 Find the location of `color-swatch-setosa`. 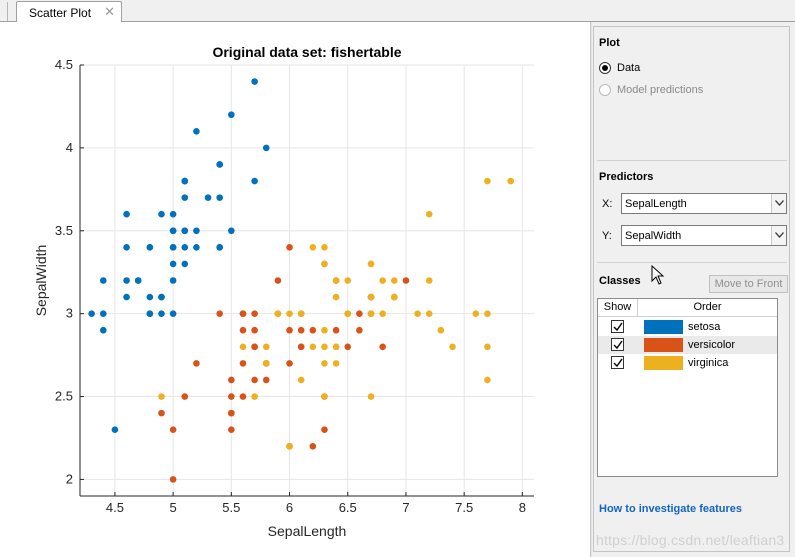

color-swatch-setosa is located at coordinates (663, 327).